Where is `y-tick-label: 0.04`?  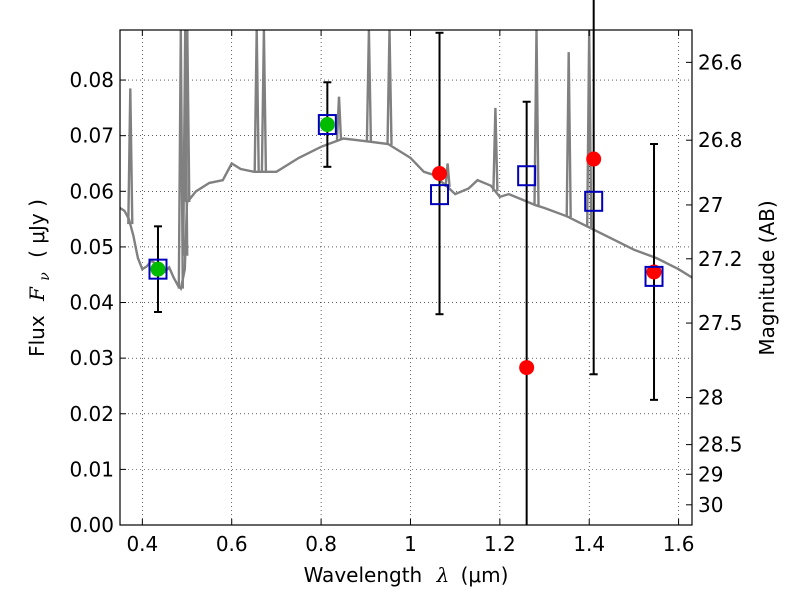 y-tick-label: 0.04 is located at coordinates (91, 303).